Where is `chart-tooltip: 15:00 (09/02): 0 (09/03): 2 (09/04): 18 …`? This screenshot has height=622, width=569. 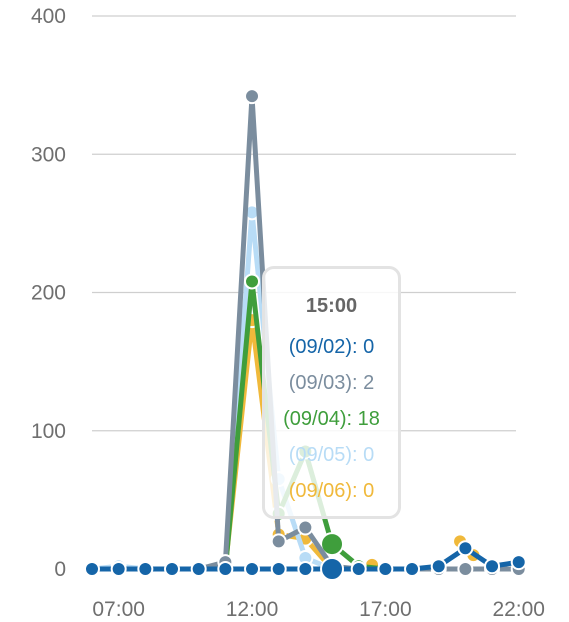 chart-tooltip: 15:00 (09/02): 0 (09/03): 2 (09/04): 18 … is located at coordinates (331, 392).